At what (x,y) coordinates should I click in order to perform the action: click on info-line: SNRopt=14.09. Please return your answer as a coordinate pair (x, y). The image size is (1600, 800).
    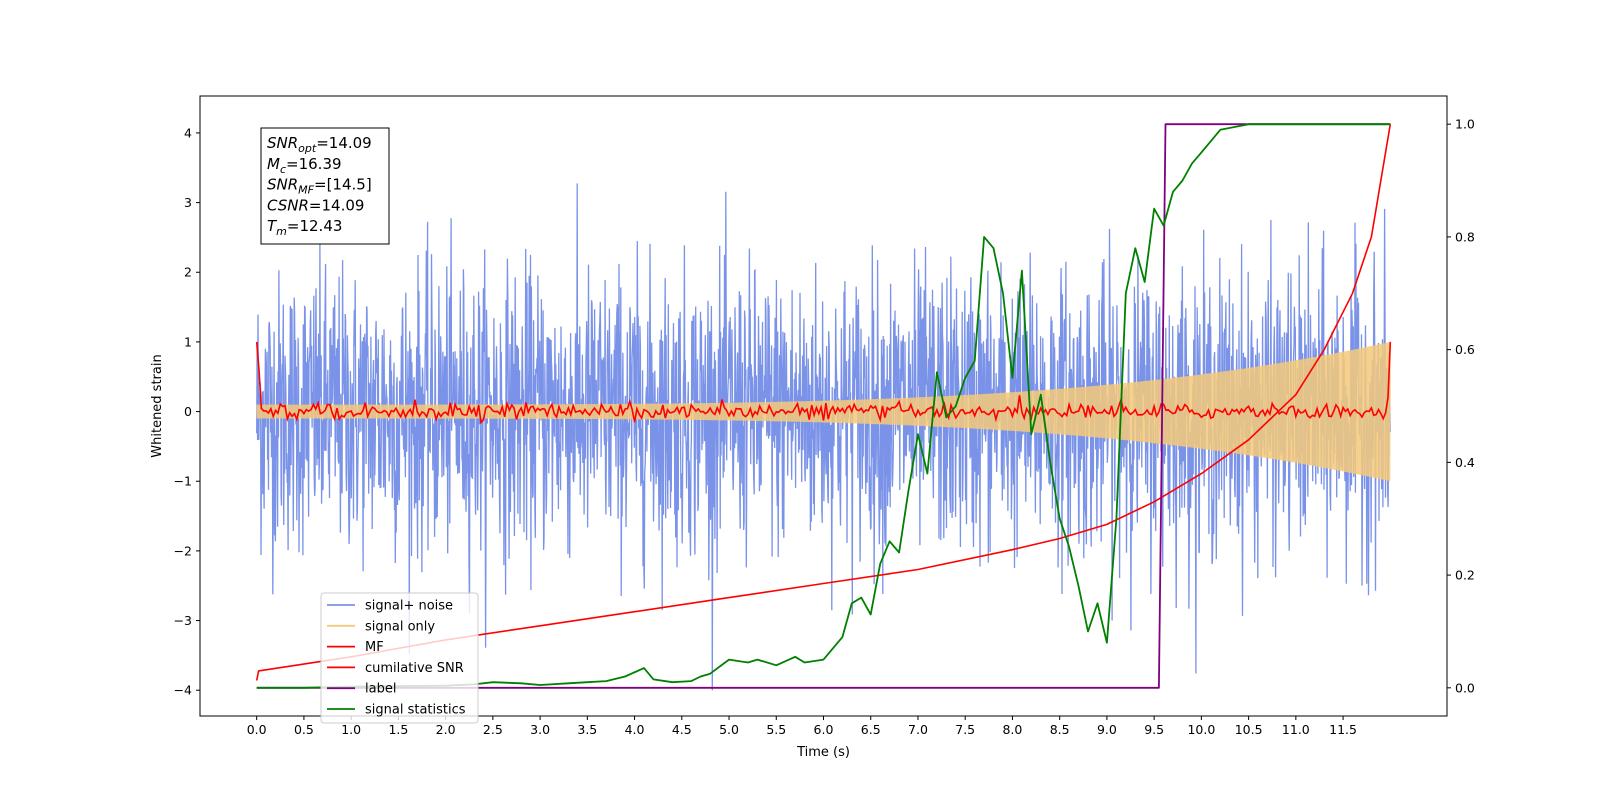
    Looking at the image, I should click on (319, 144).